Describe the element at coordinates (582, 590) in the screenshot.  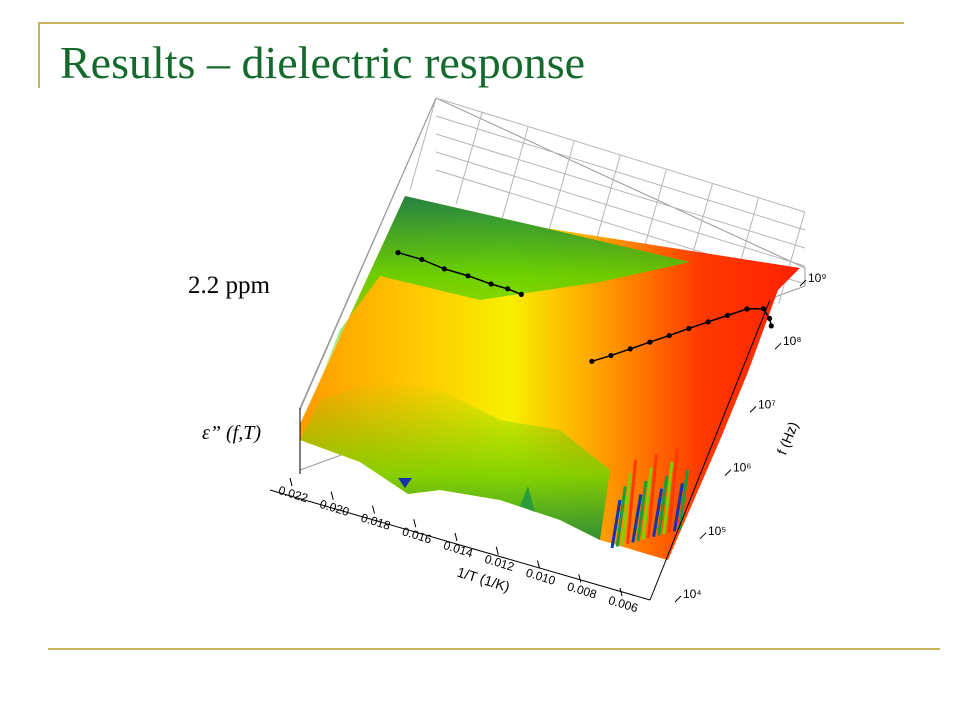
I see `x-tick-label: 0.008` at that location.